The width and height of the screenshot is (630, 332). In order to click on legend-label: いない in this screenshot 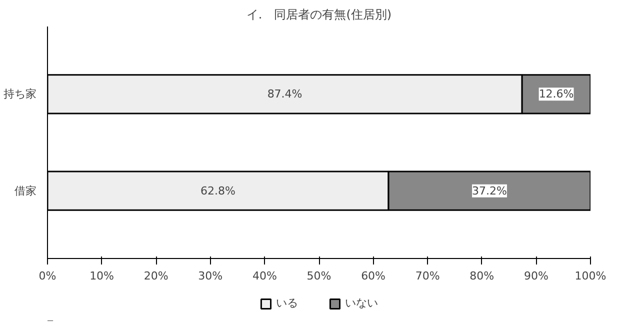, I will do `click(361, 303)`.